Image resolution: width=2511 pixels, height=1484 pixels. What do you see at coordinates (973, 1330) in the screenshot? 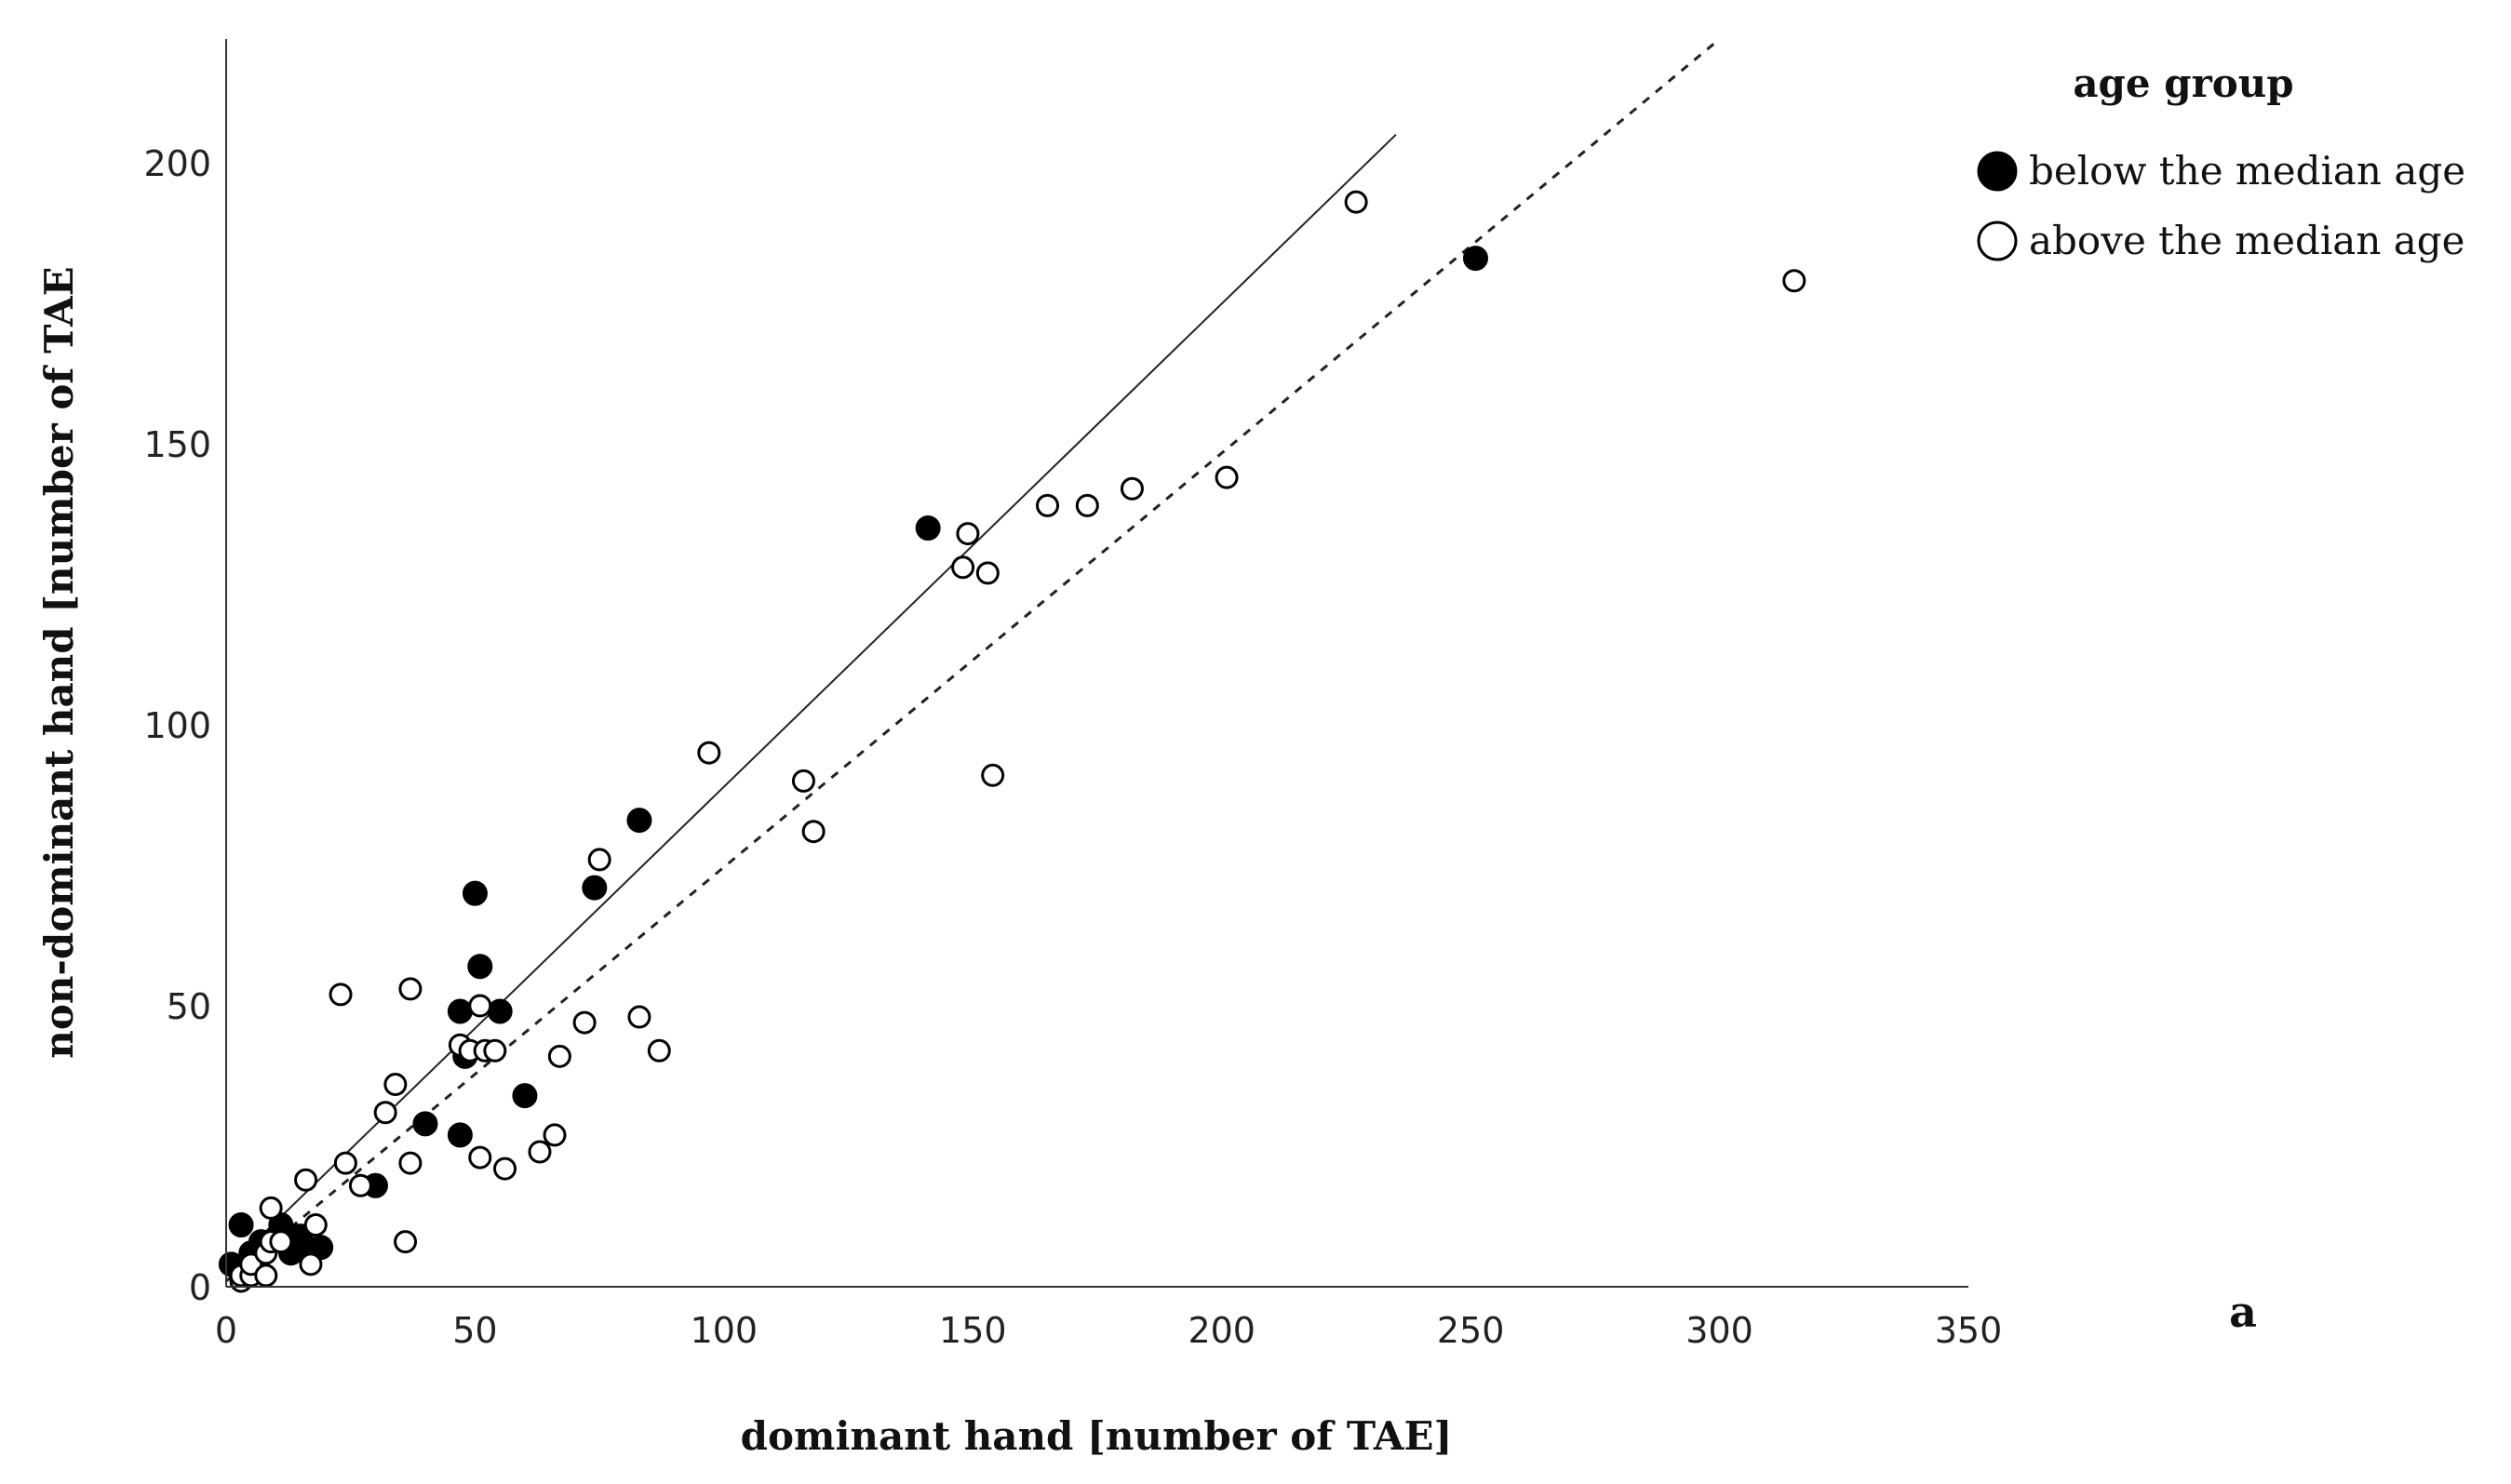
I see `x-tick-label: 150` at bounding box center [973, 1330].